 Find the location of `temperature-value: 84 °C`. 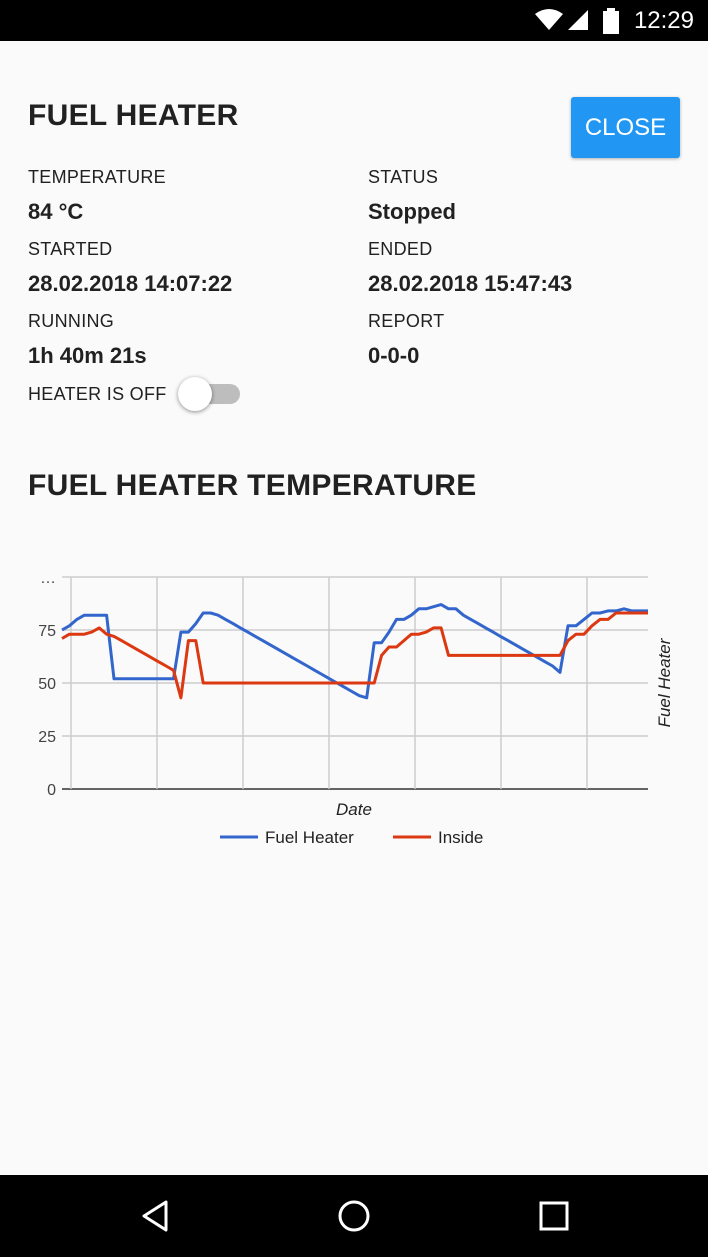

temperature-value: 84 °C is located at coordinates (56, 211).